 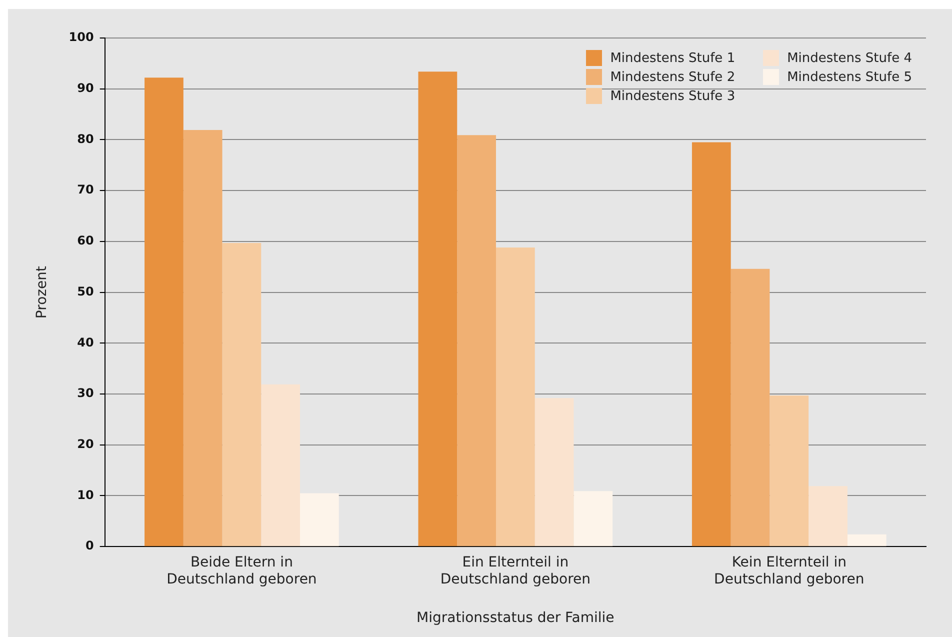 What do you see at coordinates (849, 58) in the screenshot?
I see `legend-label: Mindestens Stufe 4` at bounding box center [849, 58].